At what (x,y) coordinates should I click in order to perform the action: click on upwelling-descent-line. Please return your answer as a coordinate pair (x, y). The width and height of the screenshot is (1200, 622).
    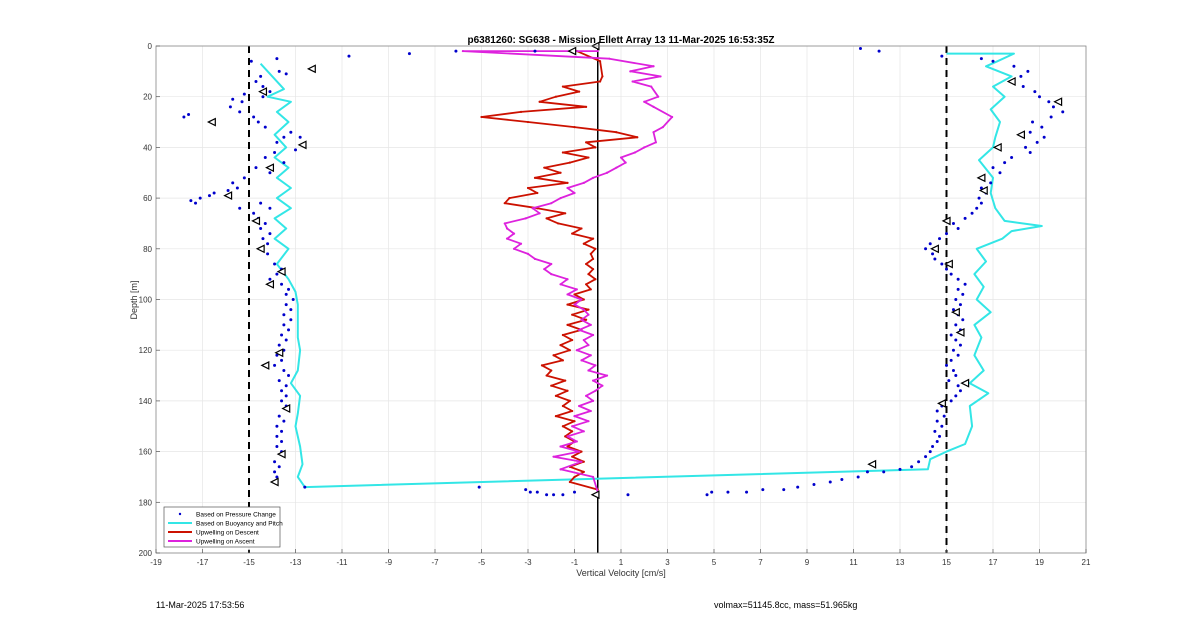
    Looking at the image, I should click on (559, 270).